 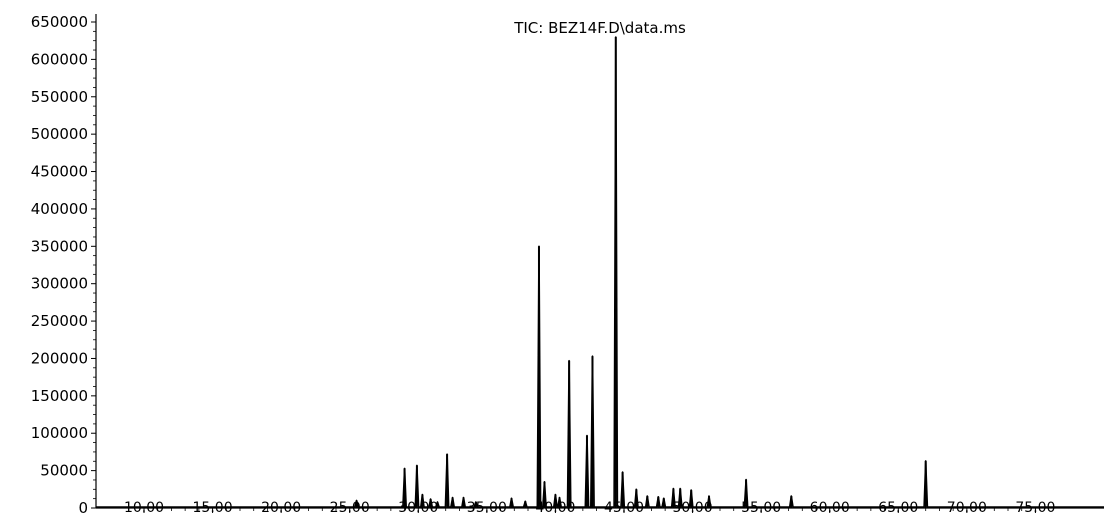 What do you see at coordinates (898, 507) in the screenshot?
I see `x-tick-label: 65.00` at bounding box center [898, 507].